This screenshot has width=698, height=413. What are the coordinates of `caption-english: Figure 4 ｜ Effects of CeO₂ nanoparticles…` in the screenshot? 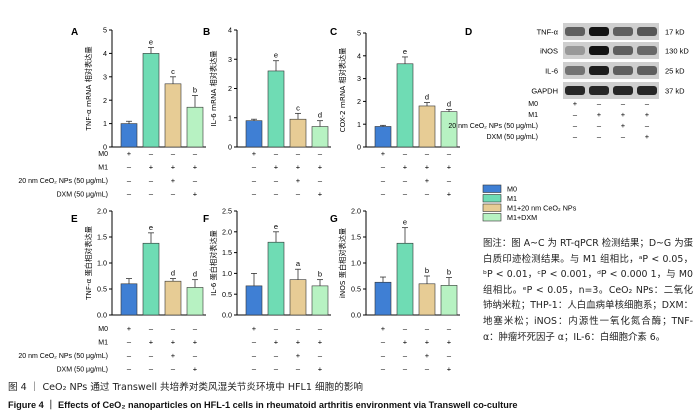 It's located at (263, 405).